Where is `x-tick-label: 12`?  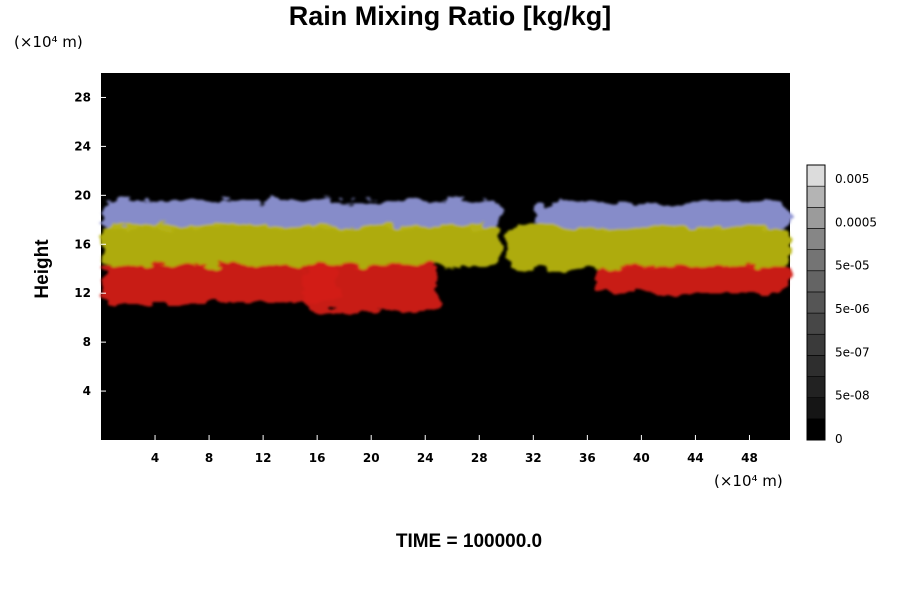 x-tick-label: 12 is located at coordinates (263, 458).